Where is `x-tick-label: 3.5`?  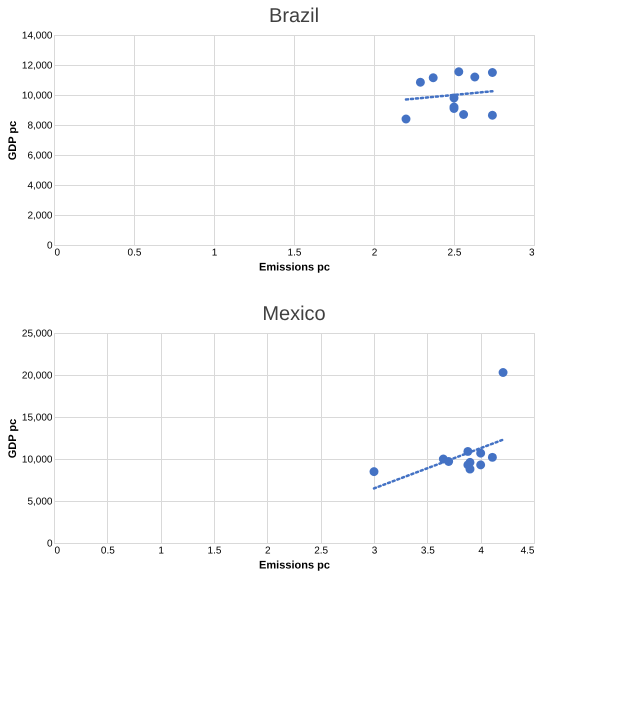 x-tick-label: 3.5 is located at coordinates (428, 551).